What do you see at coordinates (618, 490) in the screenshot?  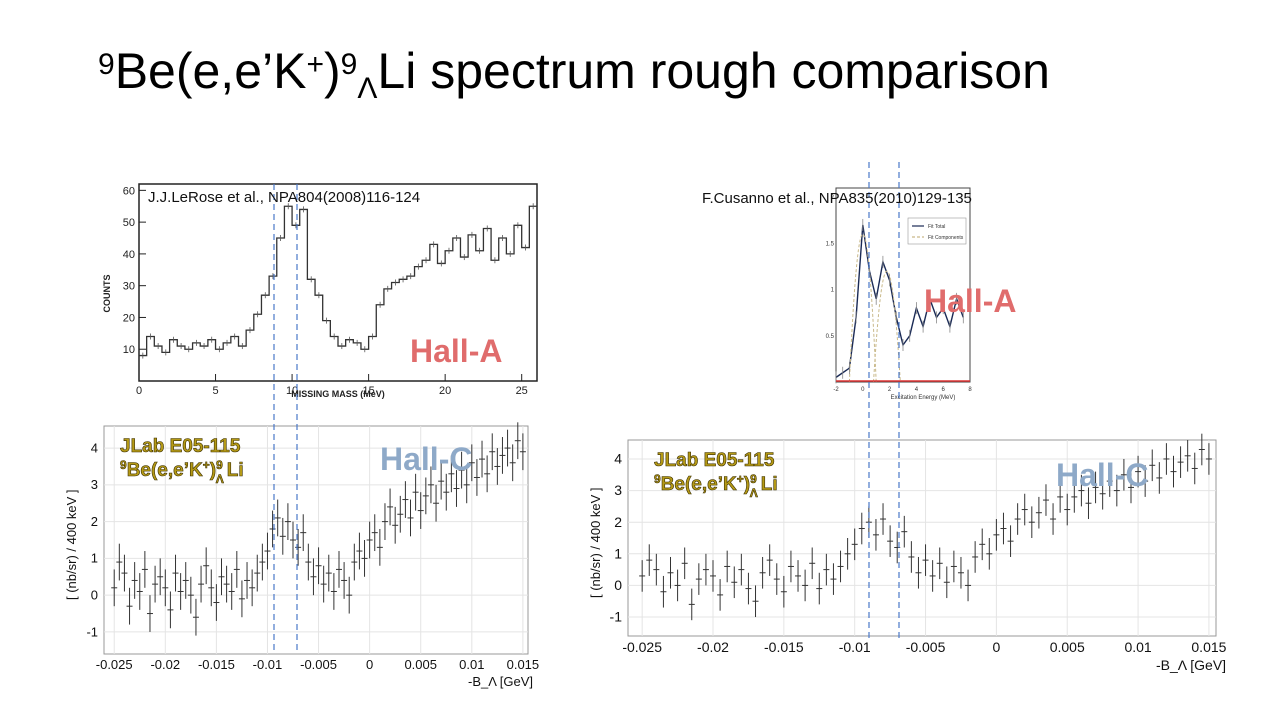 I see `hallc-right-ytick-label: 3` at bounding box center [618, 490].